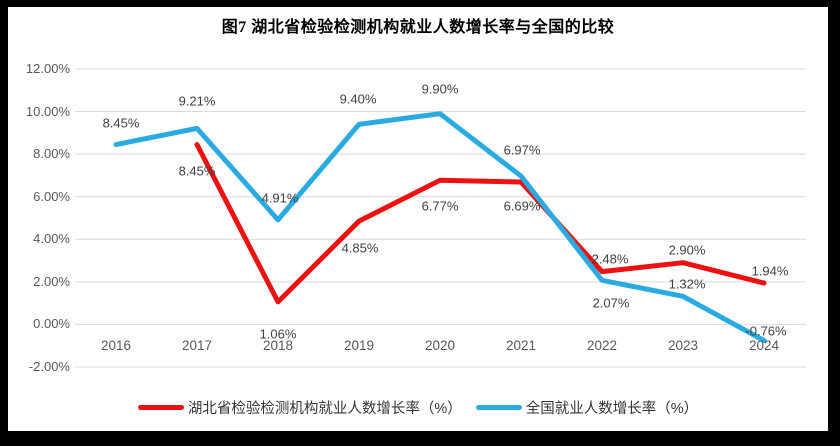 The height and width of the screenshot is (446, 840). What do you see at coordinates (602, 345) in the screenshot?
I see `x-axis-label: 2022` at bounding box center [602, 345].